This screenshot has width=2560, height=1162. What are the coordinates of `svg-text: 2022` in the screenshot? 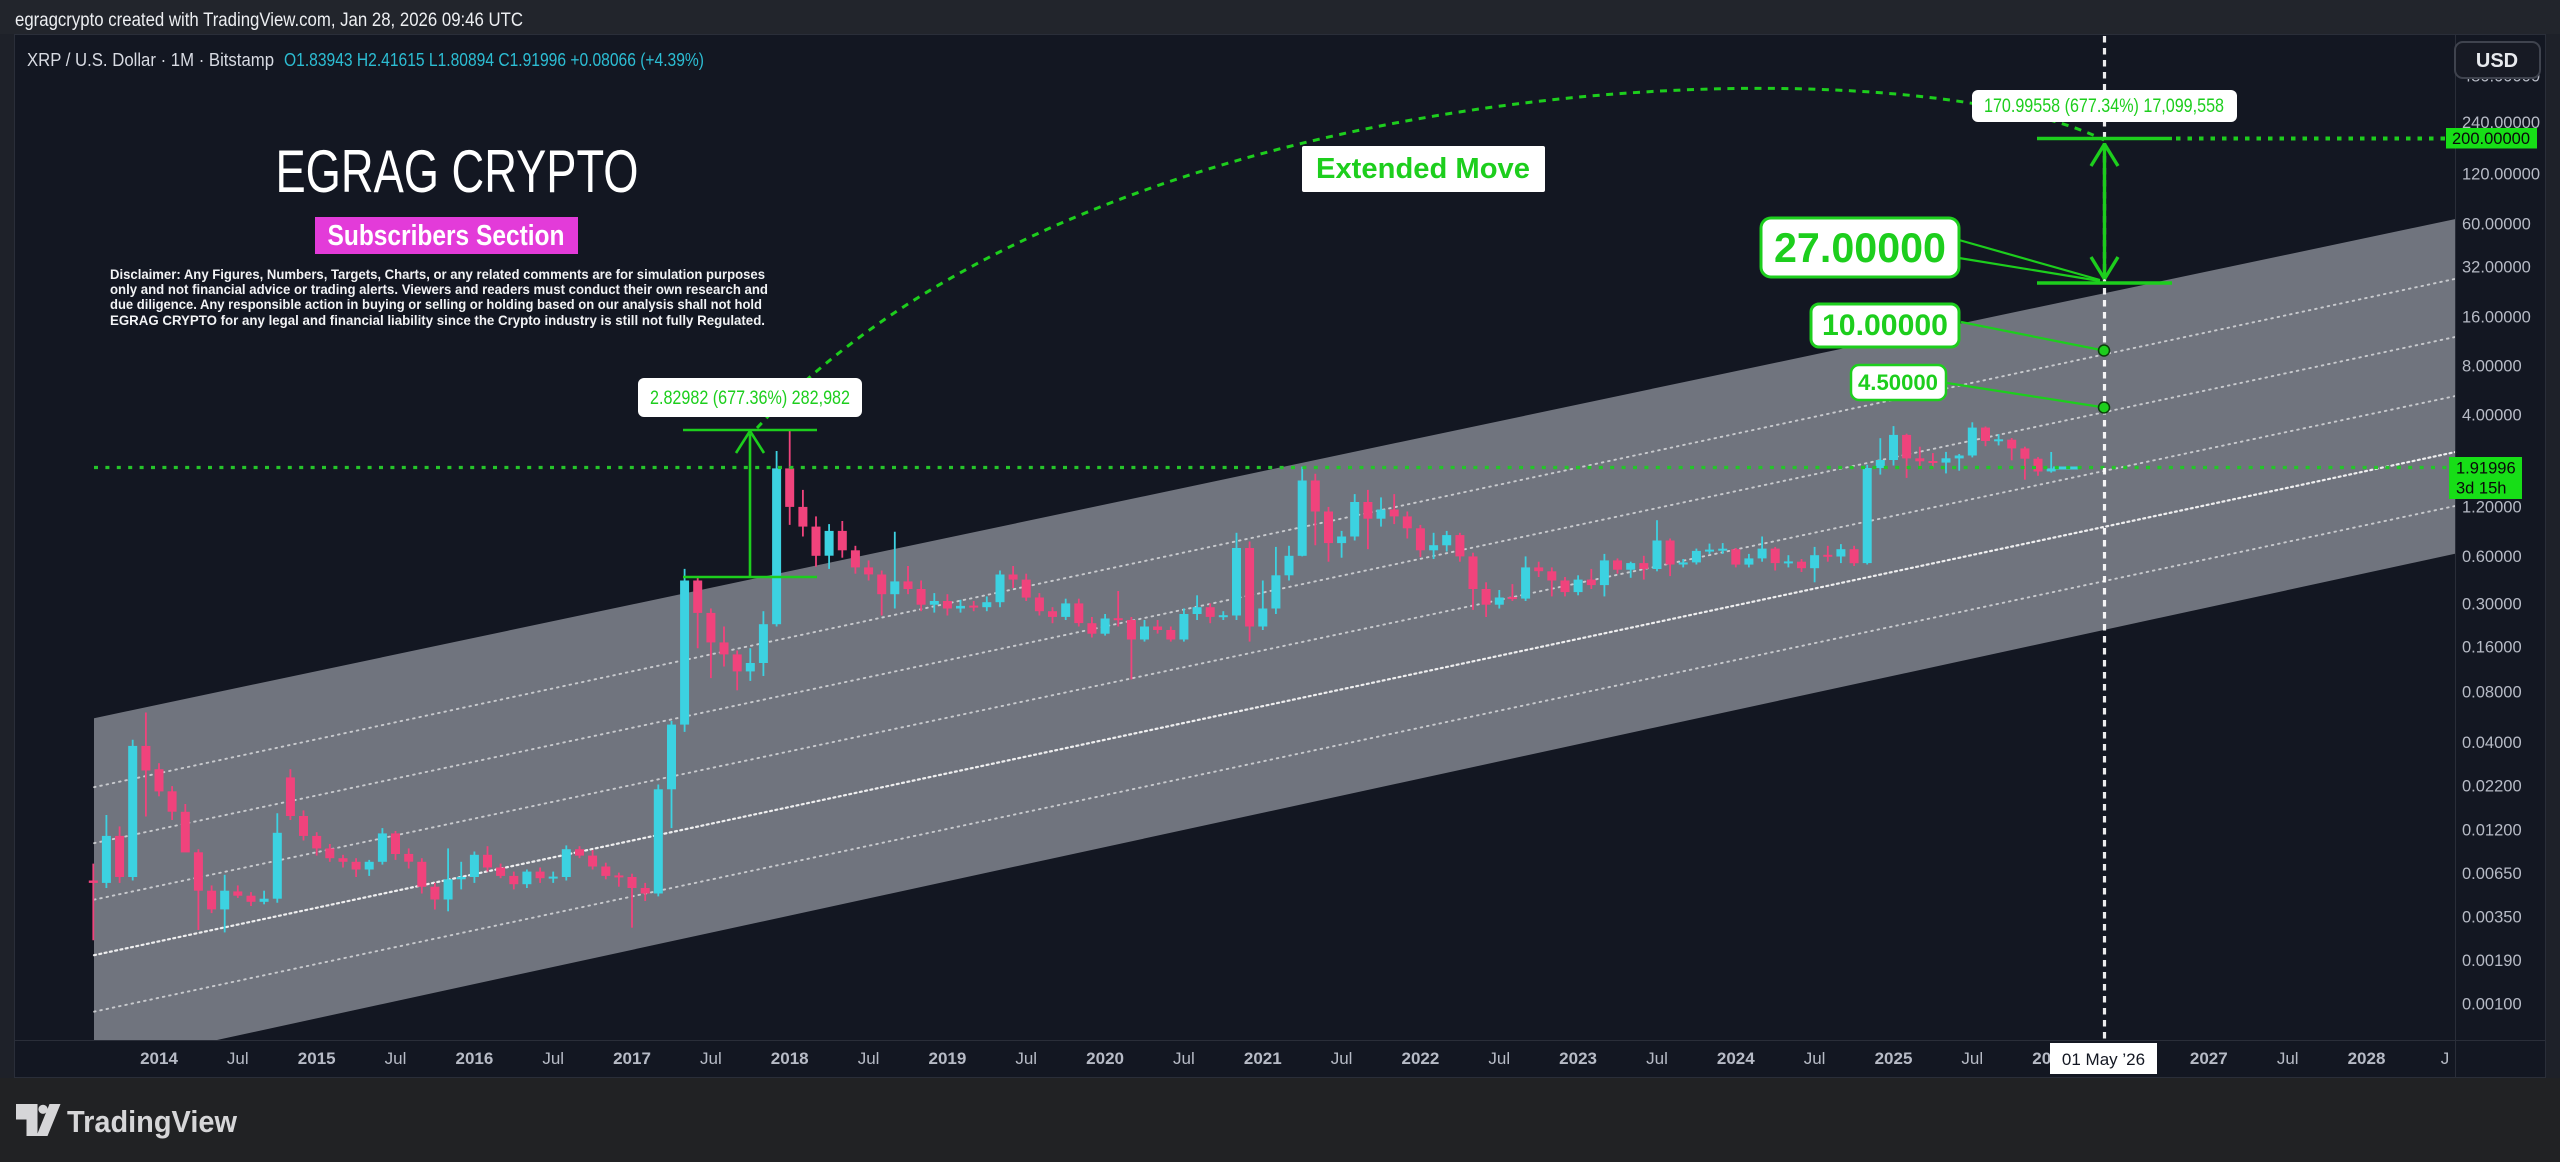 It's located at (1420, 1058).